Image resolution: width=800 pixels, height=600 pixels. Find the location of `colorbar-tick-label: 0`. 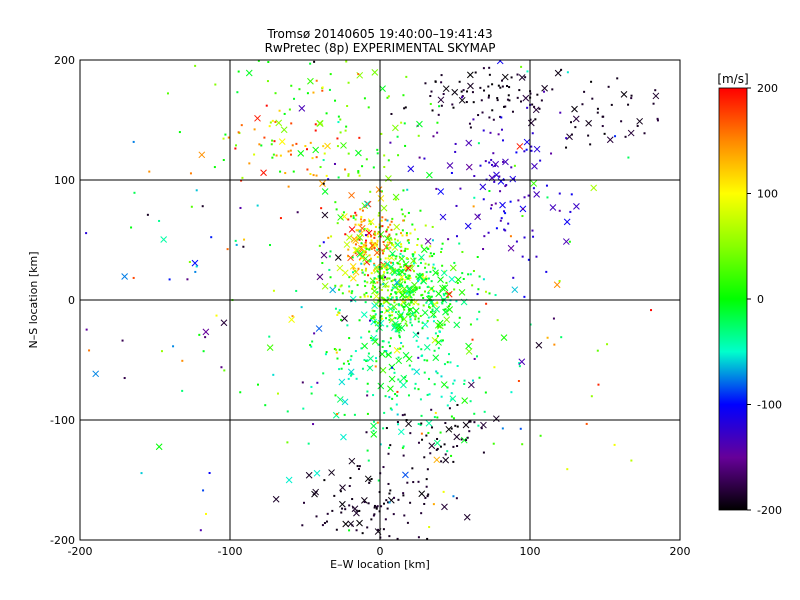

colorbar-tick-label: 0 is located at coordinates (760, 299).